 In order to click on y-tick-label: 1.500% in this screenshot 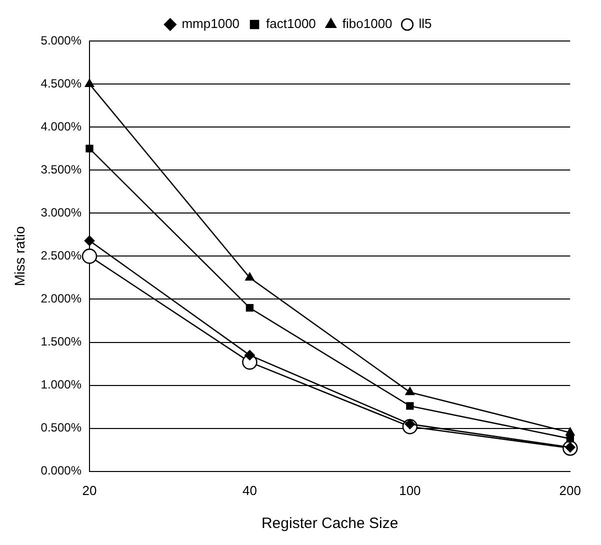, I will do `click(61, 341)`.